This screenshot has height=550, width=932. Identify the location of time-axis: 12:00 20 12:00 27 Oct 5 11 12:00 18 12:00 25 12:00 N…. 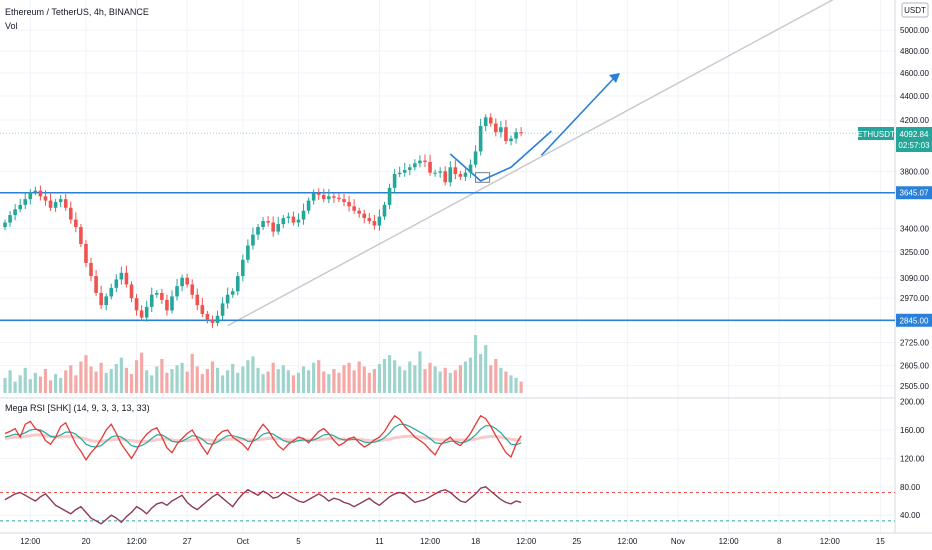
(452, 541).